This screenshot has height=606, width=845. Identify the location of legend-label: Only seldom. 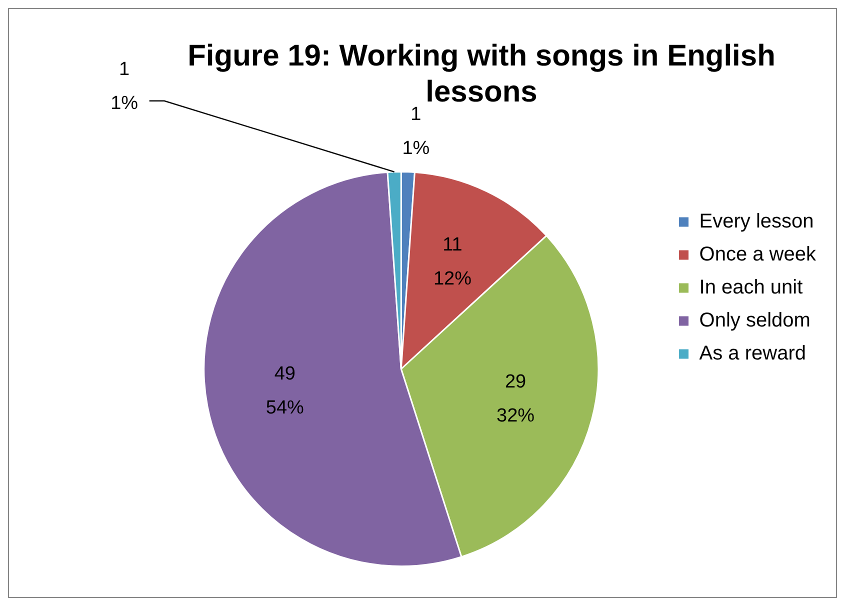
(754, 321).